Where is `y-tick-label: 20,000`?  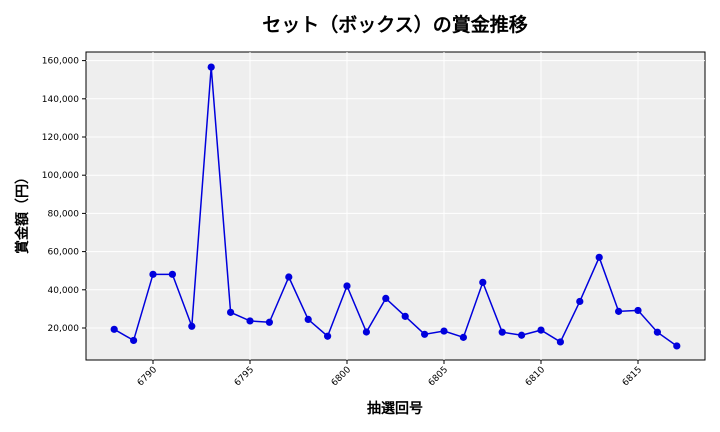
y-tick-label: 20,000 is located at coordinates (64, 329).